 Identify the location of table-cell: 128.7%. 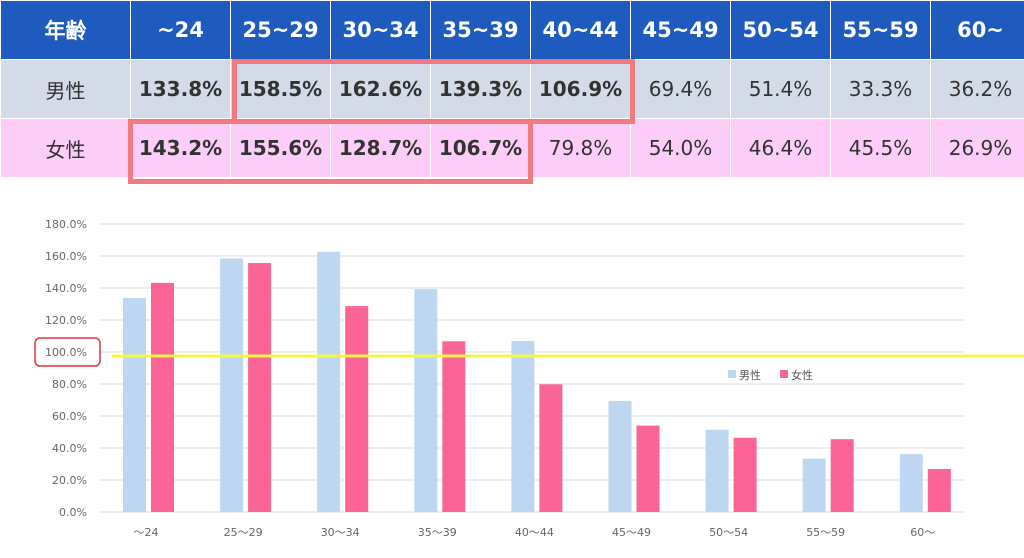
(380, 148).